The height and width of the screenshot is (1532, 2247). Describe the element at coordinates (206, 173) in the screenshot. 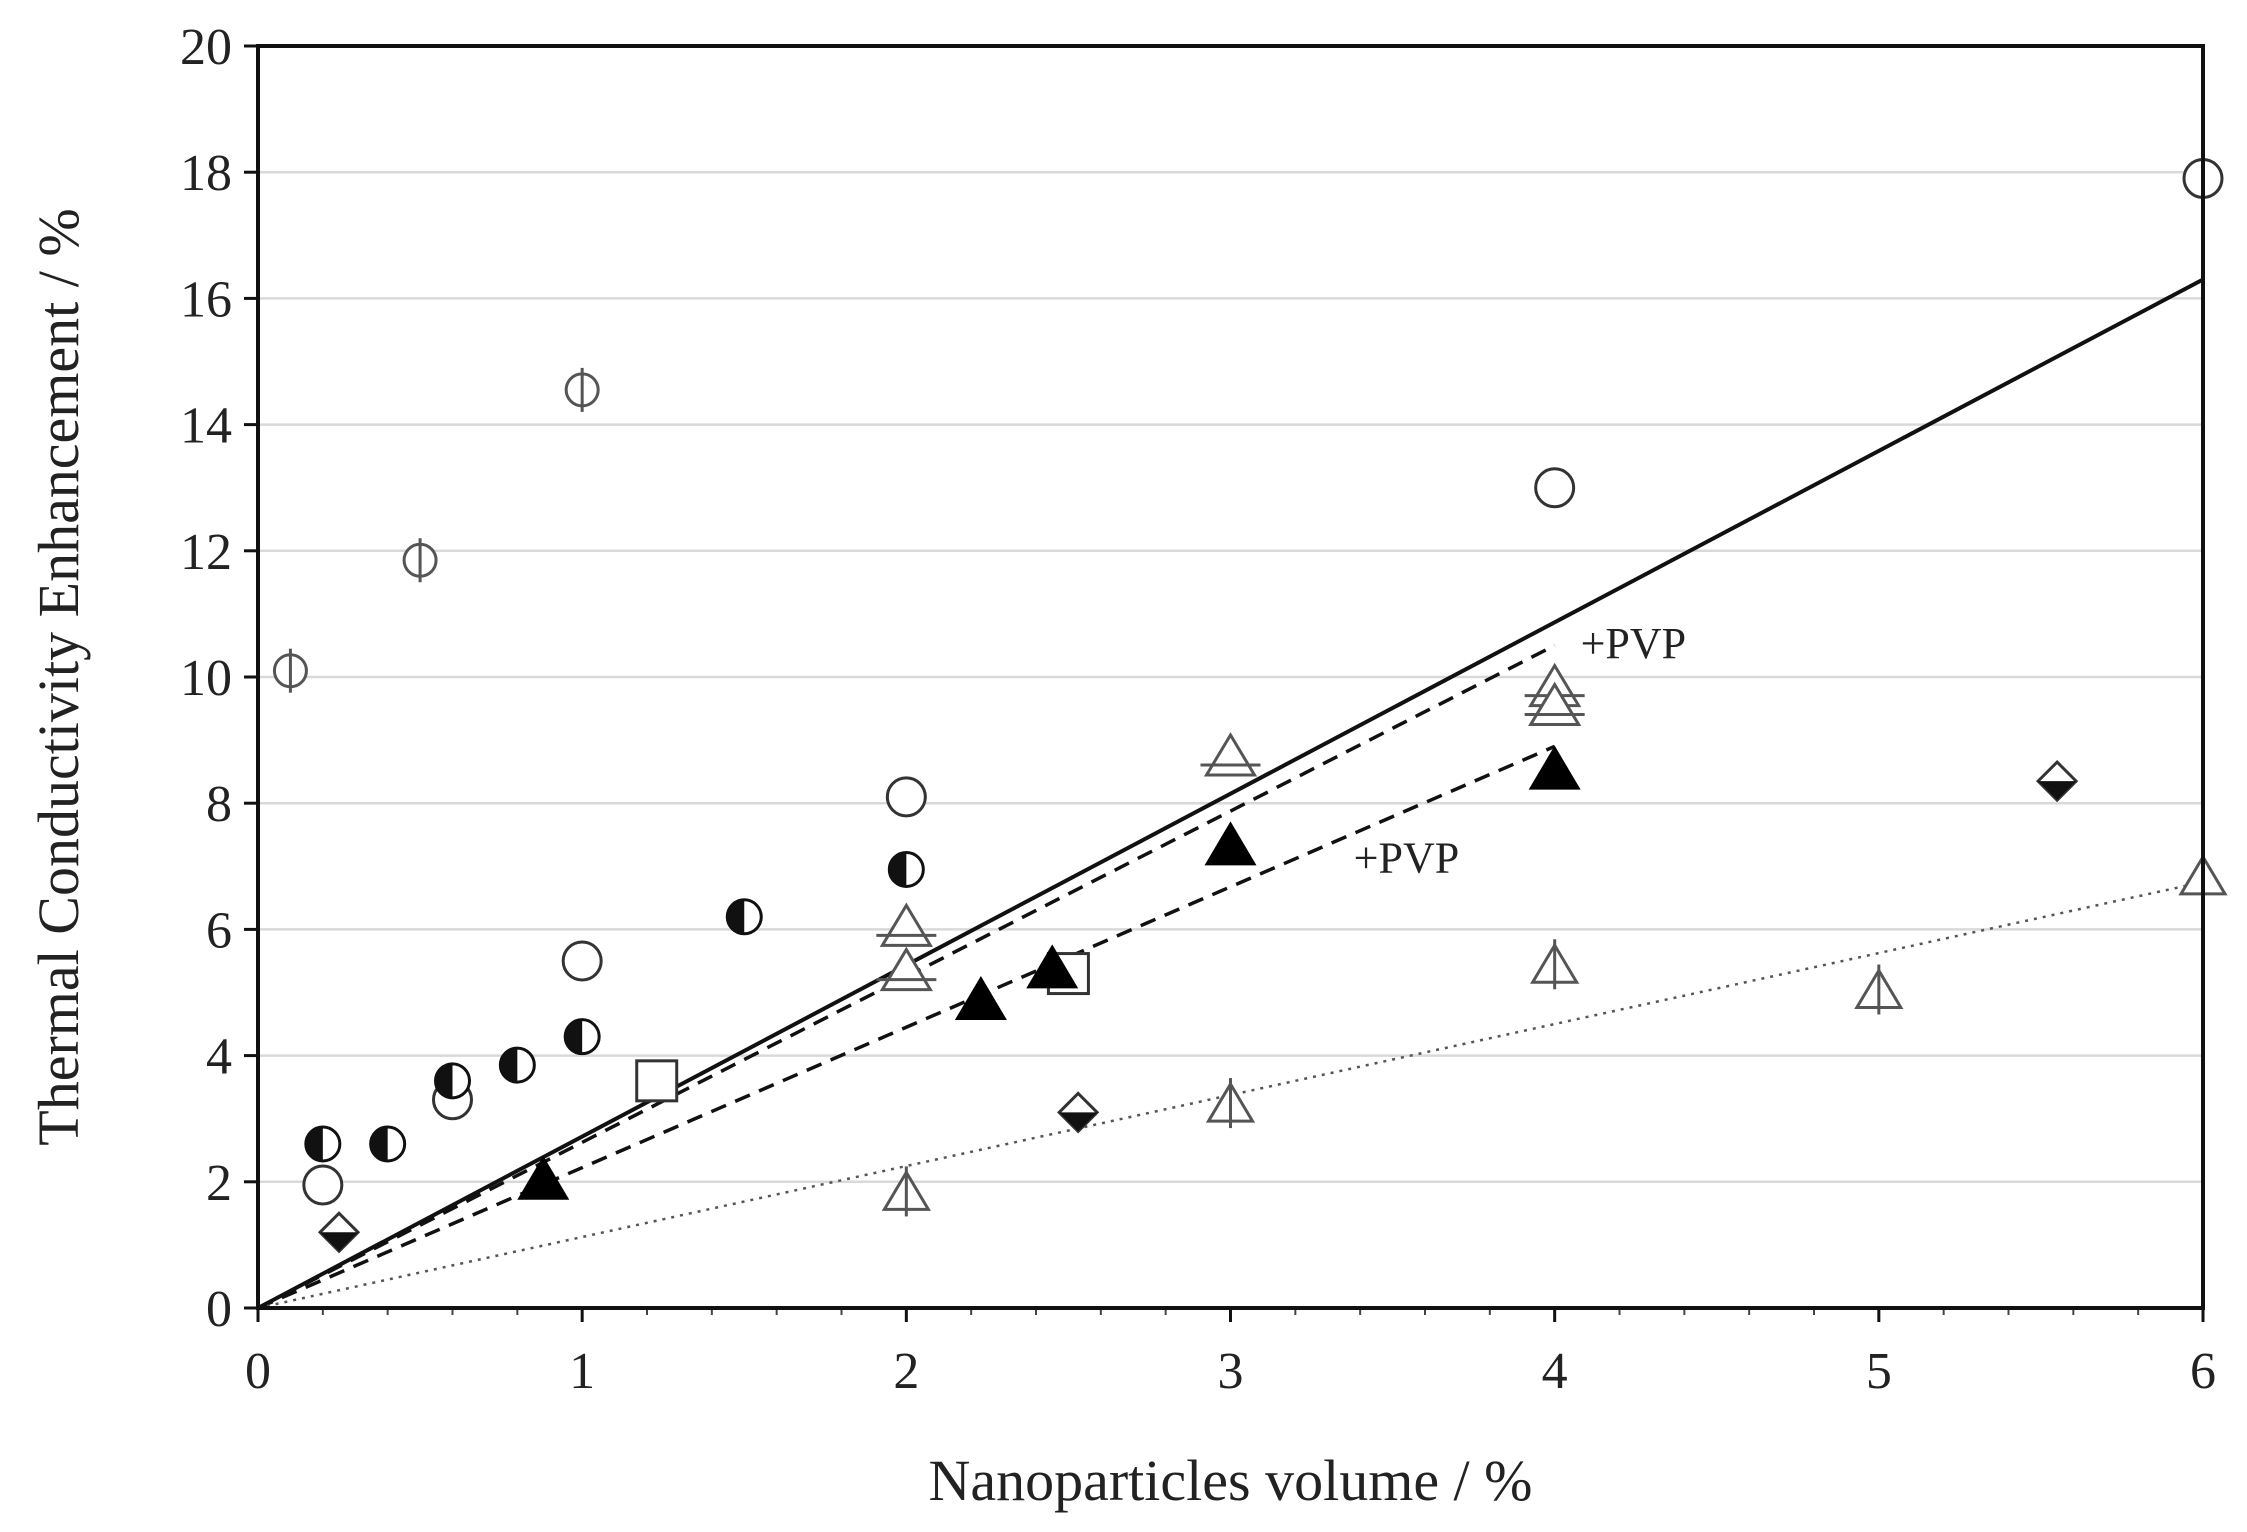

I see `y-tick-label: 18` at that location.